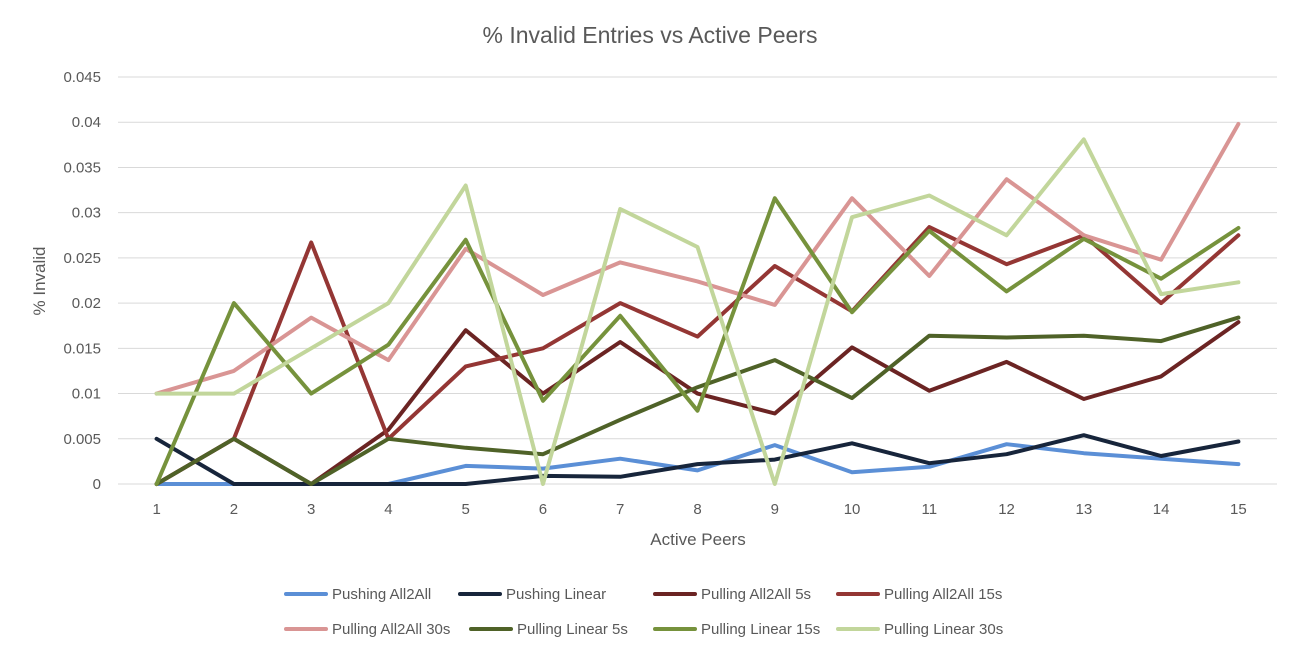  Describe the element at coordinates (156, 509) in the screenshot. I see `x-tick-label: 1` at that location.